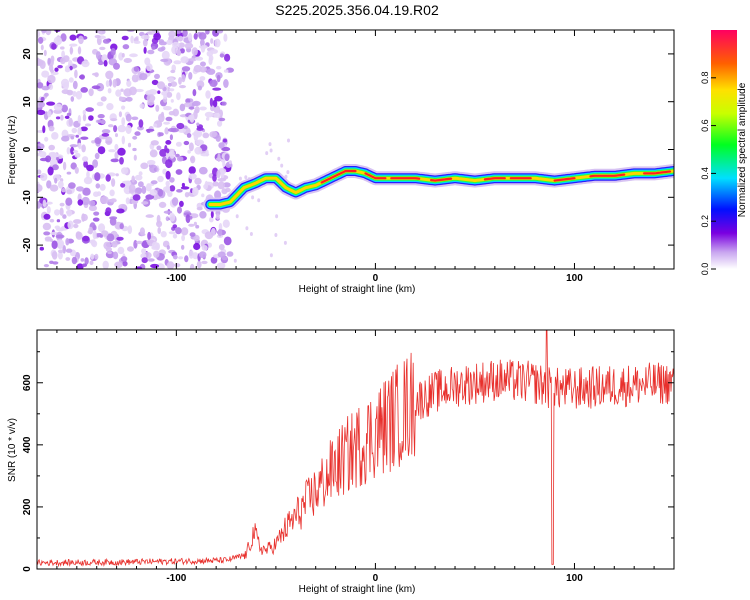 This screenshot has width=750, height=600. What do you see at coordinates (27, 244) in the screenshot?
I see `spectrogram-ytick-label: -20` at bounding box center [27, 244].